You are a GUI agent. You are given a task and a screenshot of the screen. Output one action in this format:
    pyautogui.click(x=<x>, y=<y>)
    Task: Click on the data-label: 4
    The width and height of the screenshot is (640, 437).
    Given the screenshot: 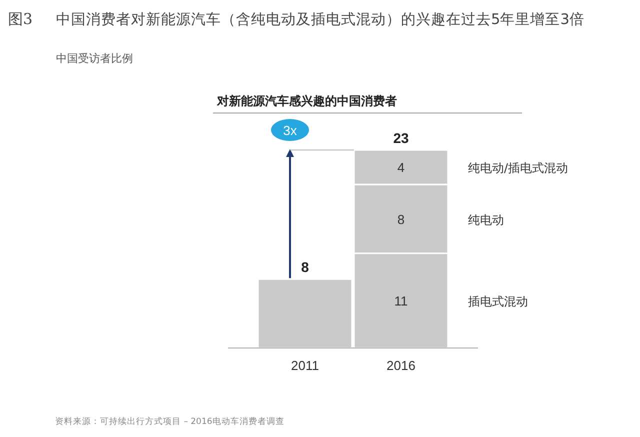 What is the action you would take?
    pyautogui.click(x=401, y=168)
    